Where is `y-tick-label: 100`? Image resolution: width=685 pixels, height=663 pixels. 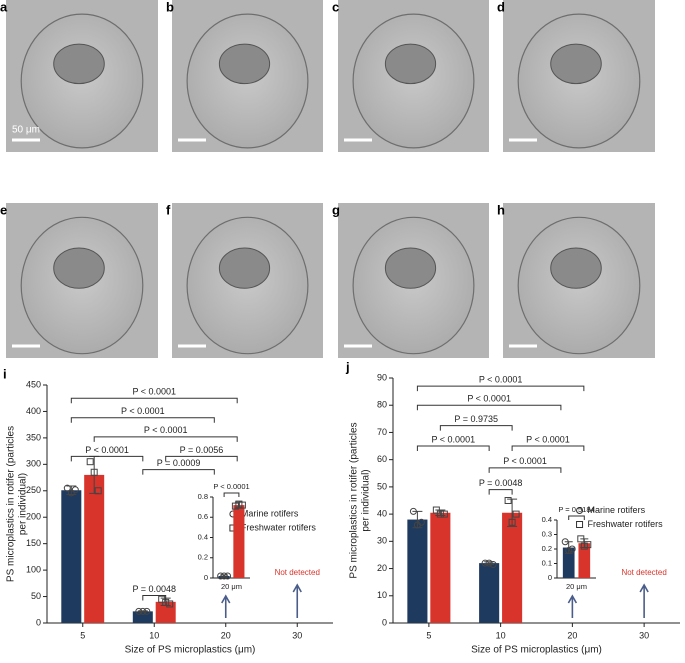 y-tick-label: 100 is located at coordinates (33, 569).